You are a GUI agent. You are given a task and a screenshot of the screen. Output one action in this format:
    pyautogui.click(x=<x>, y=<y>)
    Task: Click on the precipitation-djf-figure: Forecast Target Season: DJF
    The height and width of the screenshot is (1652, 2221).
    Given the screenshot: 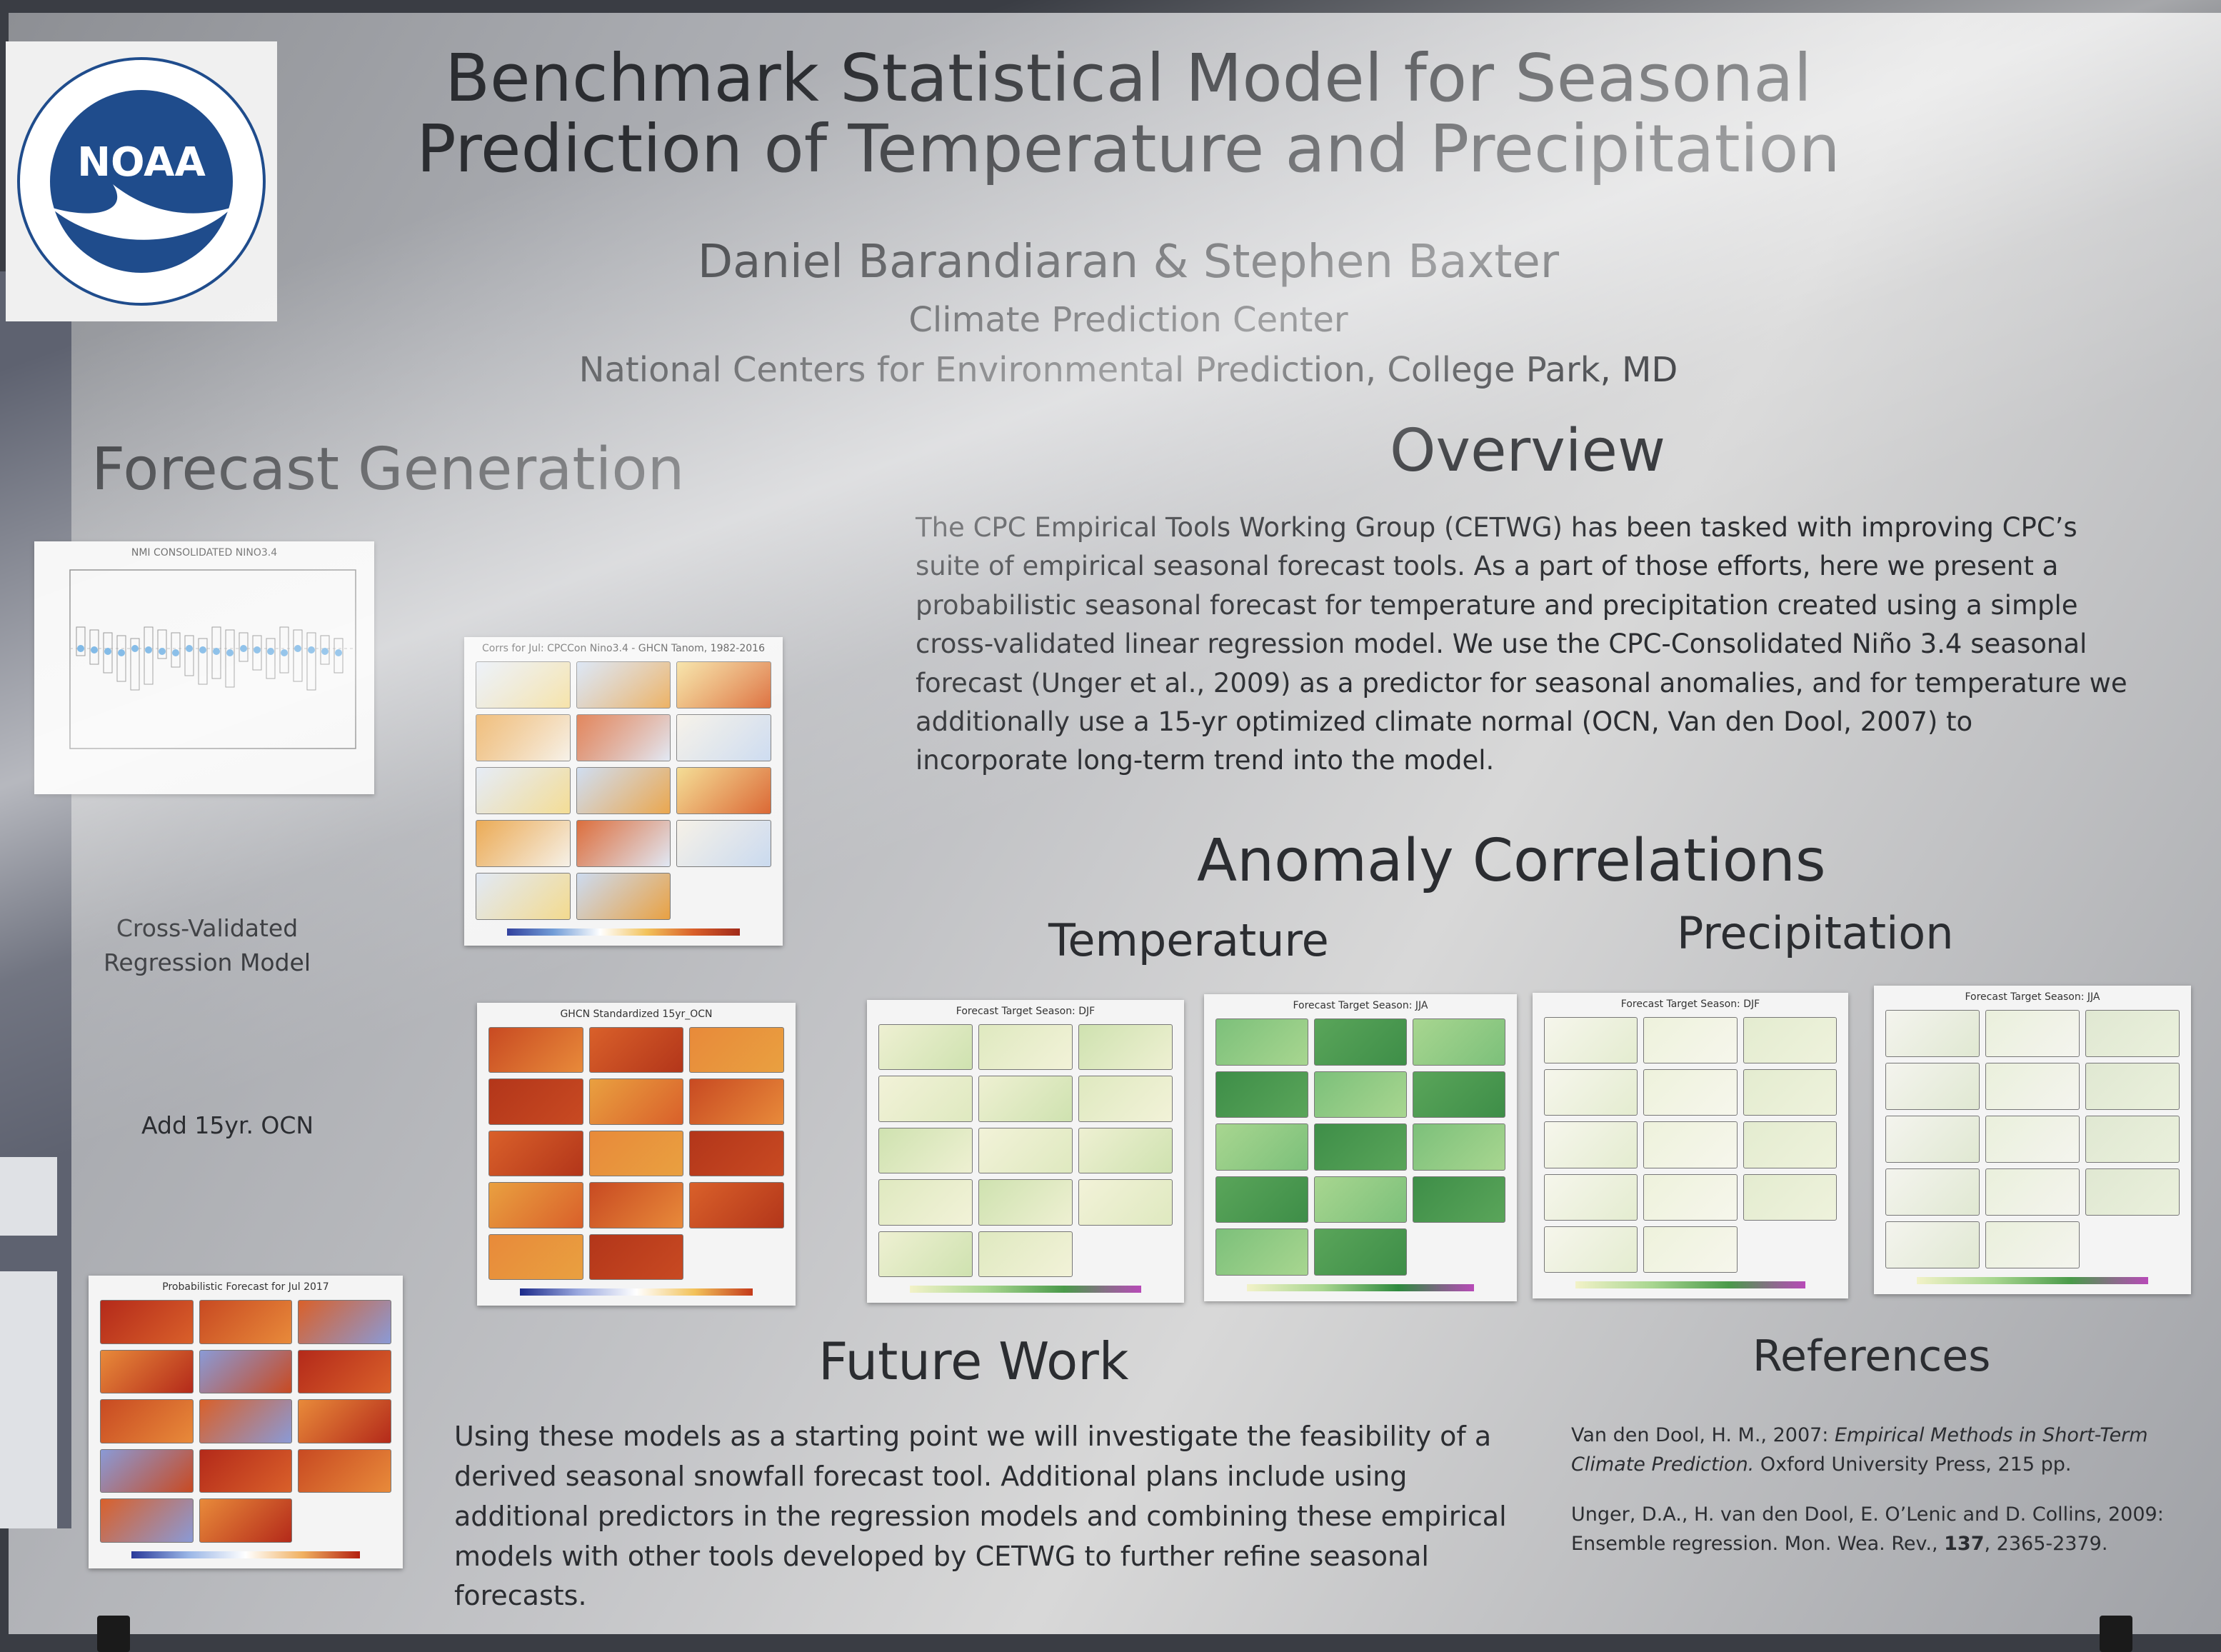 What is the action you would take?
    pyautogui.click(x=1690, y=1145)
    